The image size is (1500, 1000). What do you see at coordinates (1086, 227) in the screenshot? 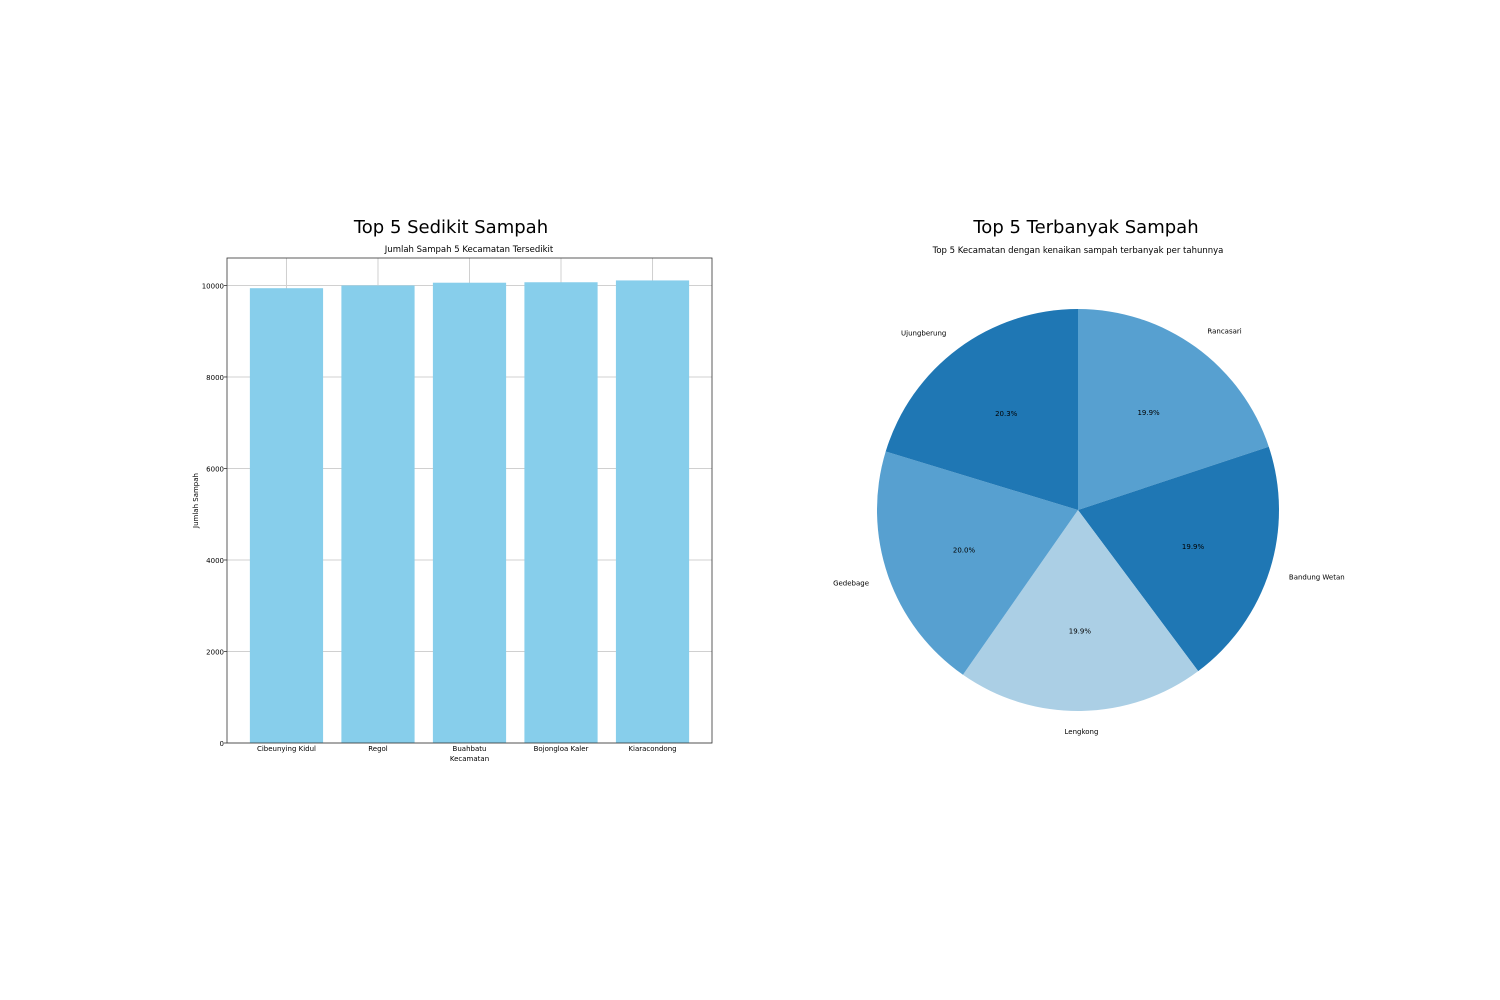
I see `right-panel-title: Top 5 Terbanyak Sampah` at bounding box center [1086, 227].